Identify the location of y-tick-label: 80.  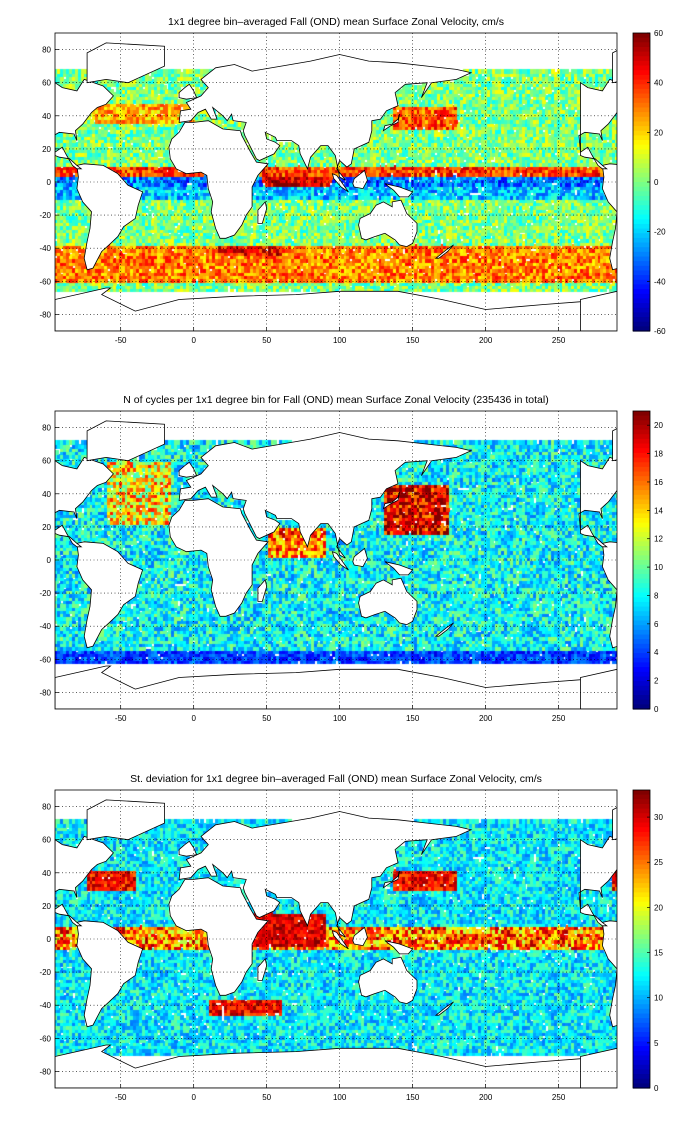
(46, 428).